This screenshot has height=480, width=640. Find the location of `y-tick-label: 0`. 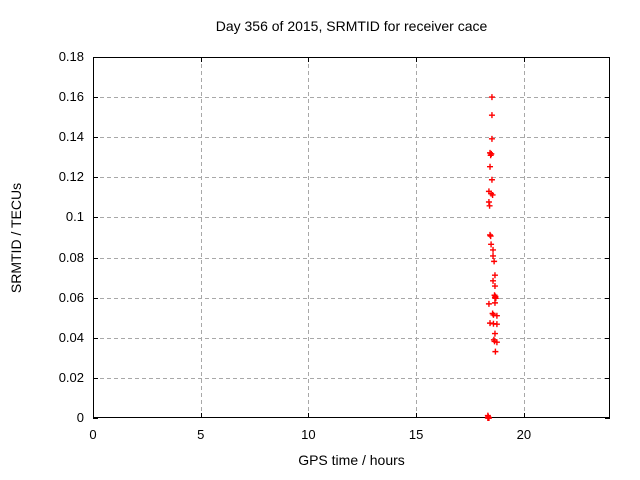

y-tick-label: 0 is located at coordinates (80, 417).